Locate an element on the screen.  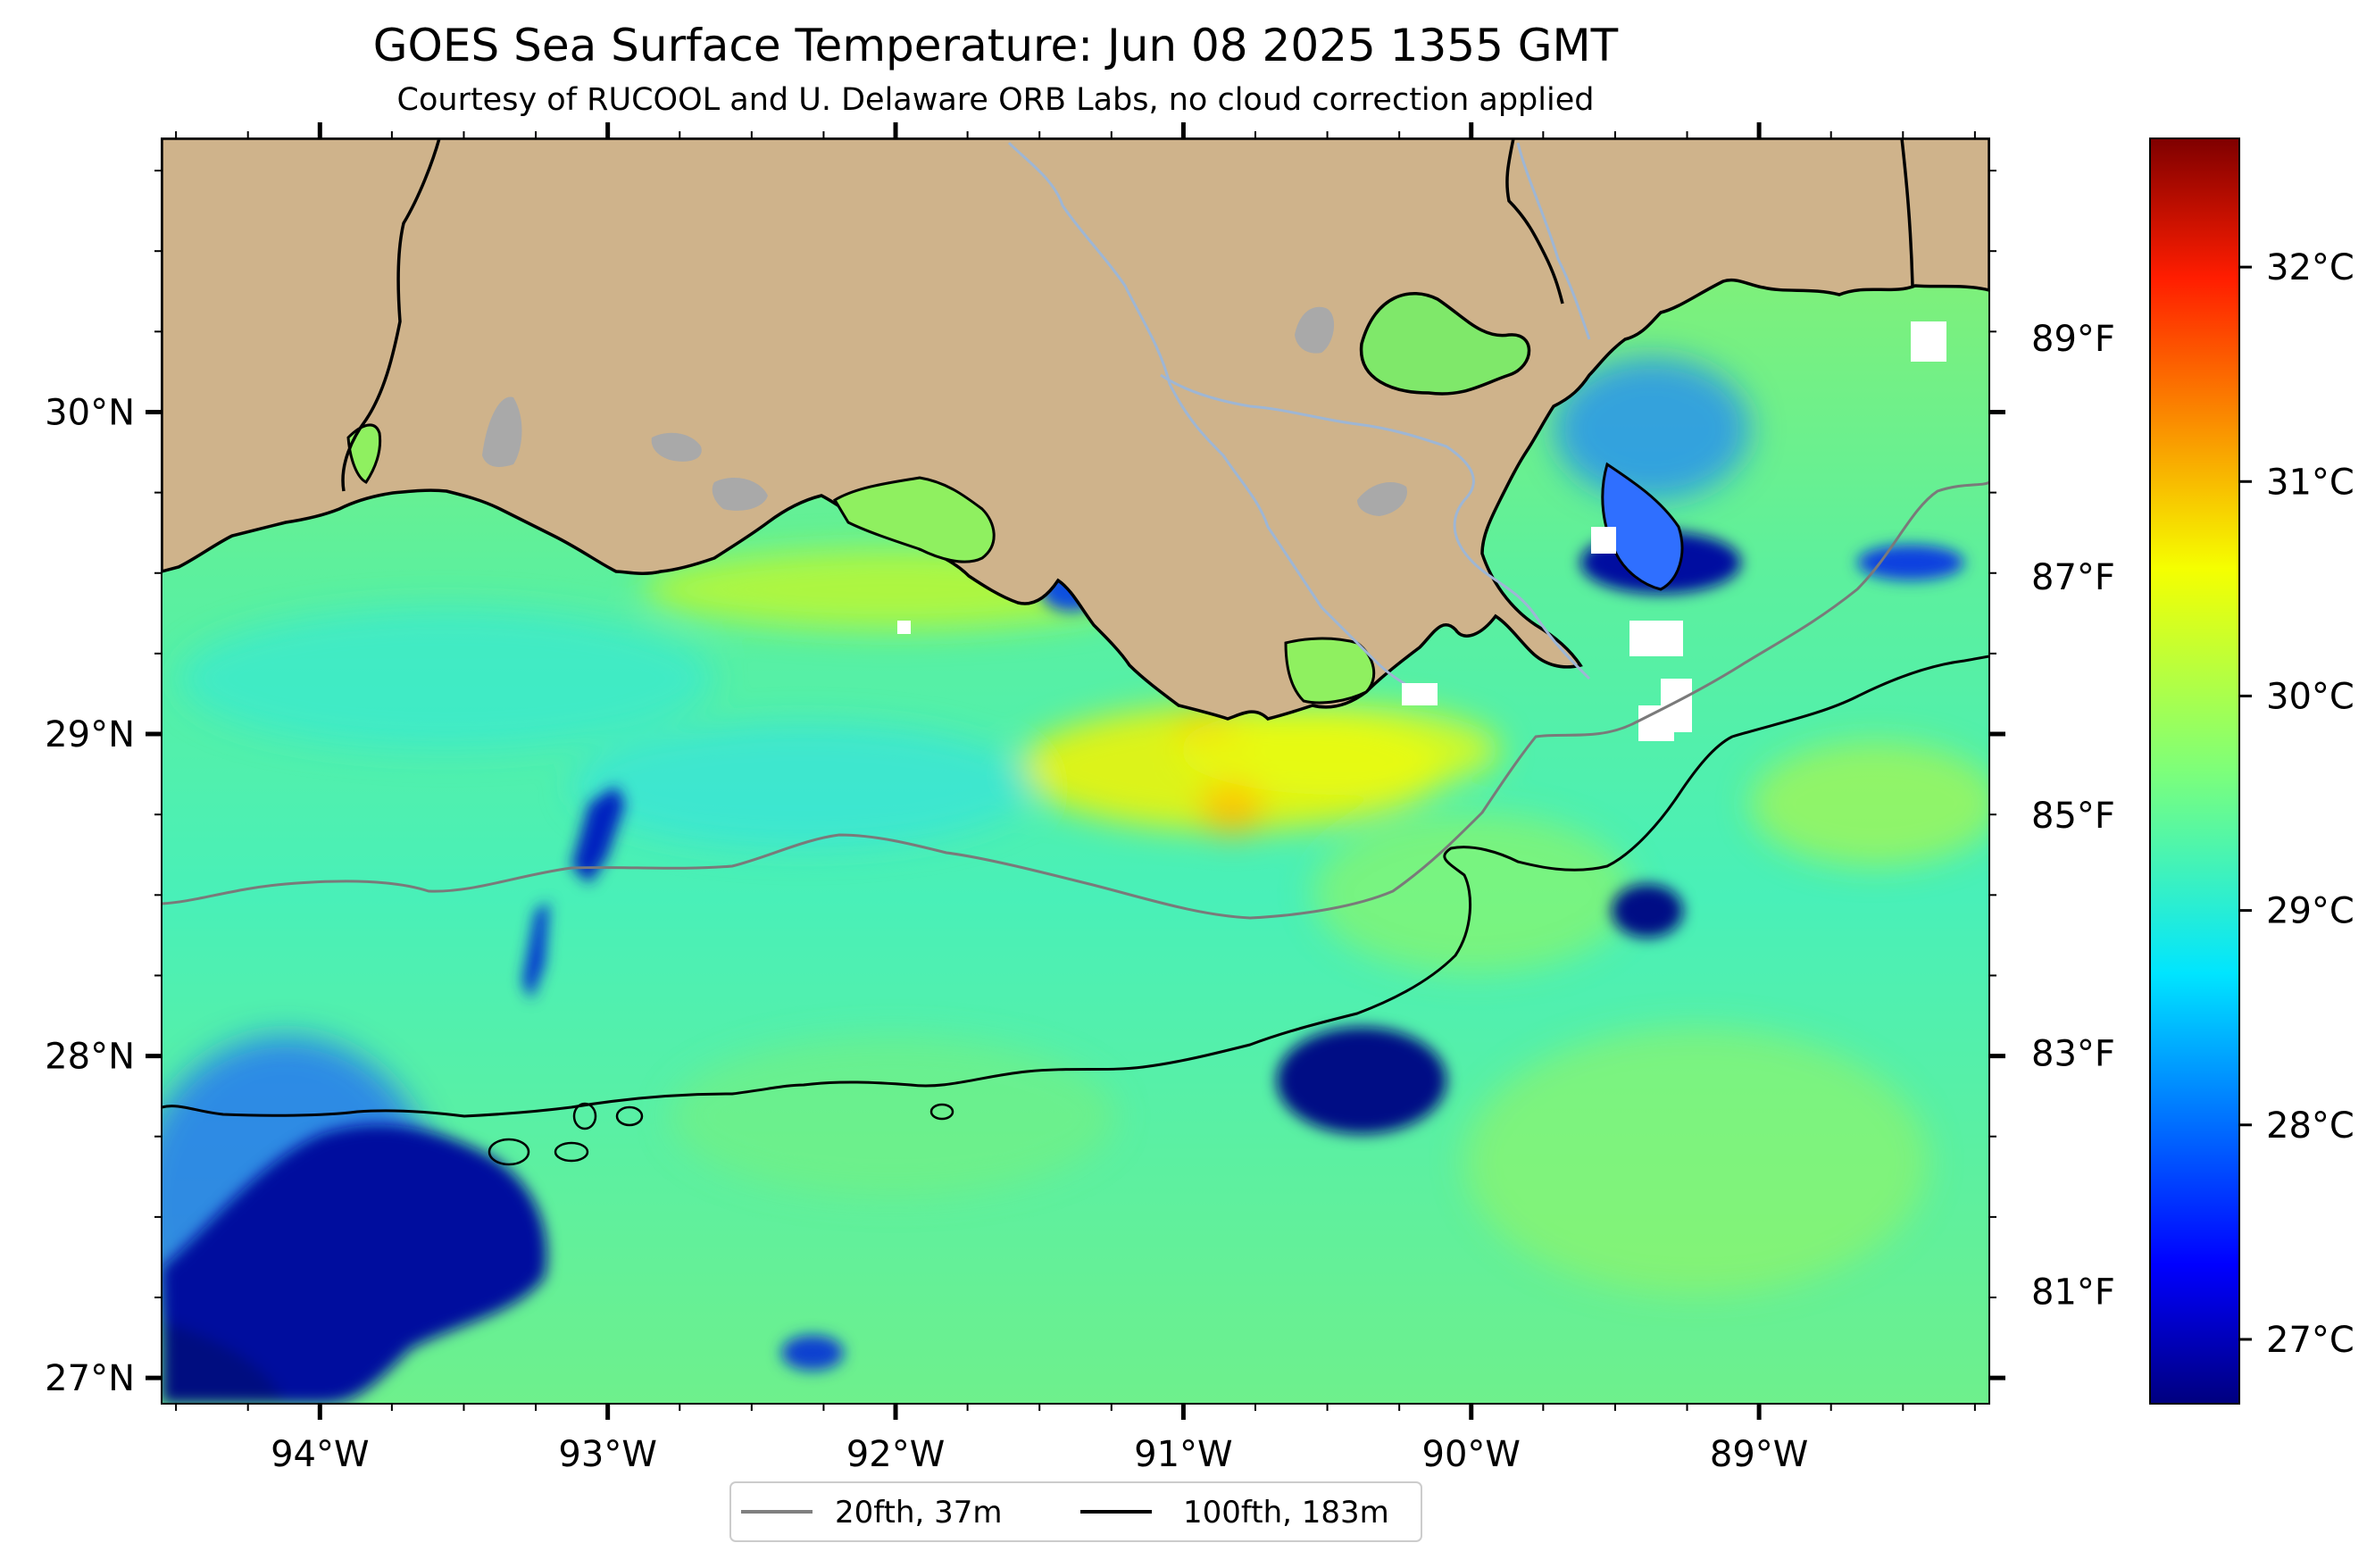
shoal-contours is located at coordinates (721, 1134).